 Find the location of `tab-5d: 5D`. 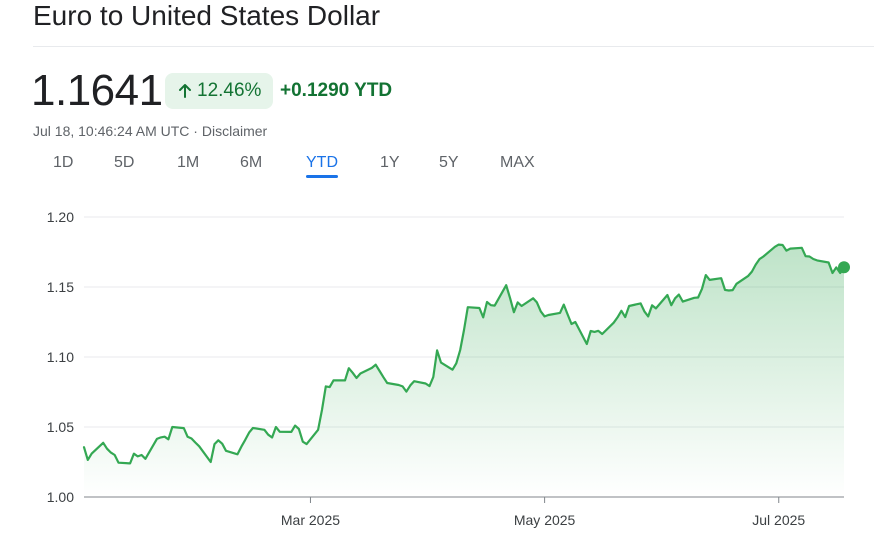

tab-5d: 5D is located at coordinates (124, 162).